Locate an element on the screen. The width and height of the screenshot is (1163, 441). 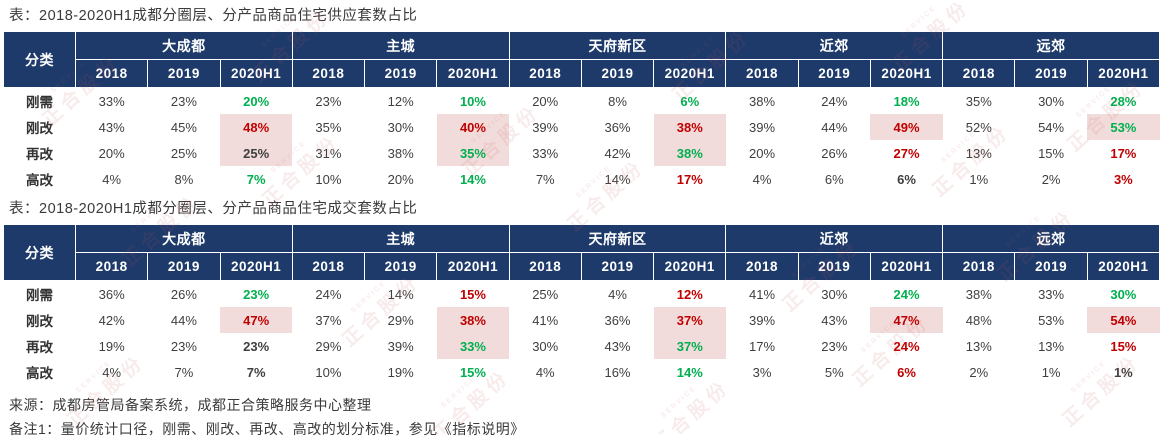
value-cell: 1% is located at coordinates (979, 179).